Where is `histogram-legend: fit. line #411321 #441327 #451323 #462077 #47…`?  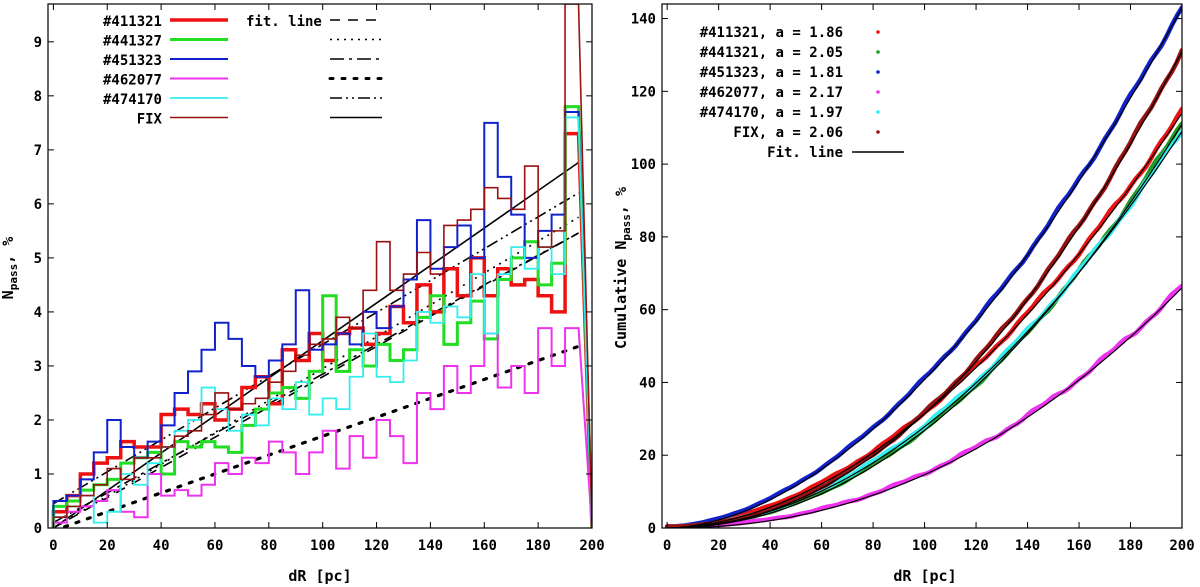
histogram-legend: fit. line #411321 #441327 #451323 #462077 #47… is located at coordinates (243, 71).